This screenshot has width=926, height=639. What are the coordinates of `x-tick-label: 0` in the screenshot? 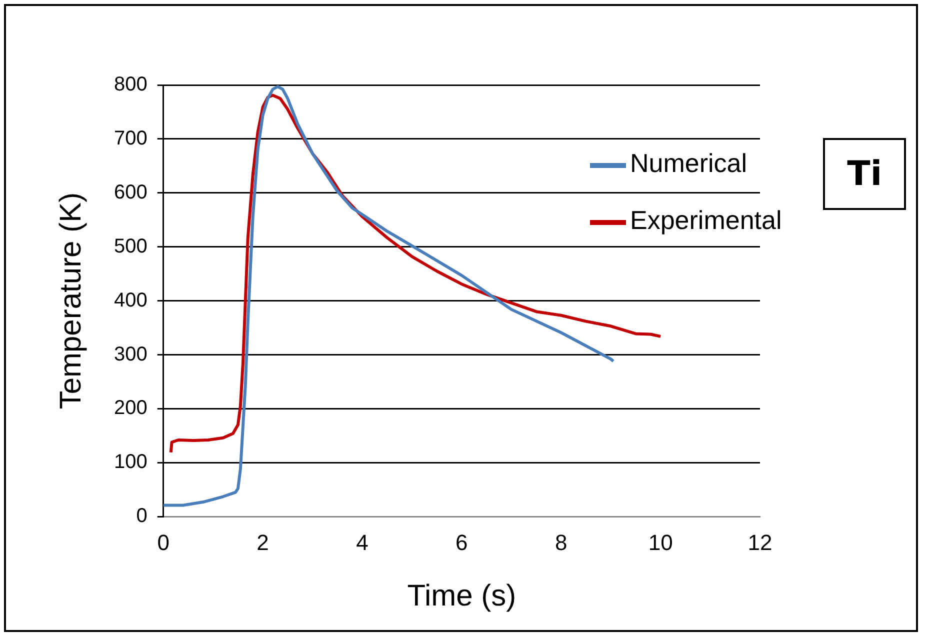 It's located at (163, 542).